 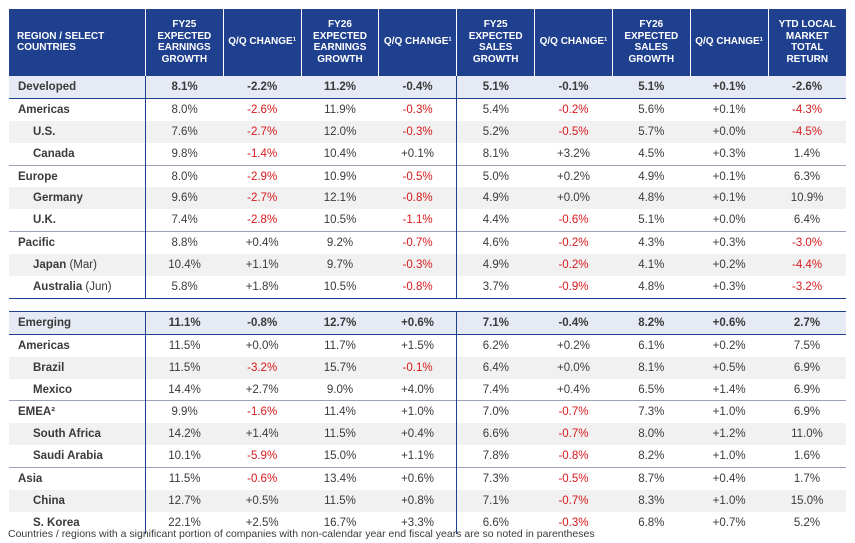 I want to click on value-cell: -2.9%, so click(x=262, y=176).